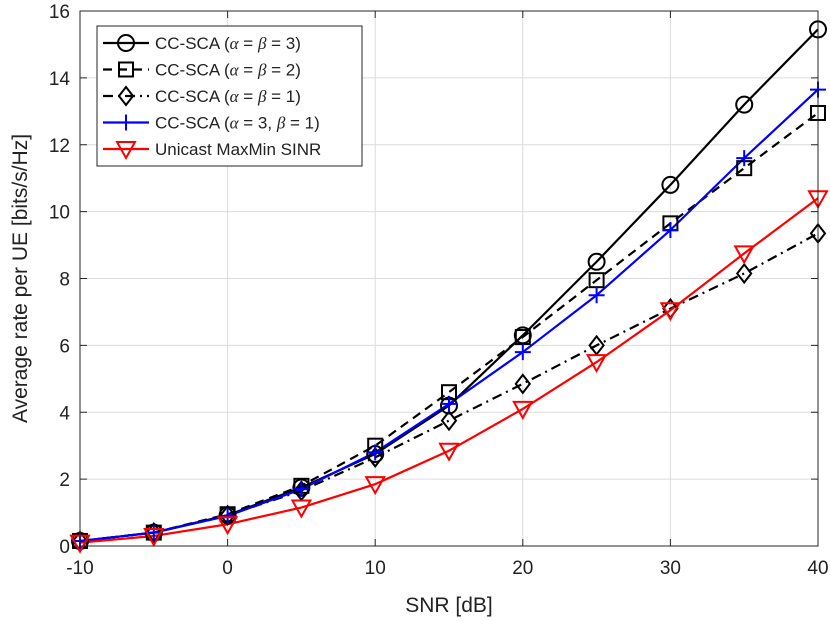 The height and width of the screenshot is (621, 830). What do you see at coordinates (64, 413) in the screenshot?
I see `y-tick-label: 4` at bounding box center [64, 413].